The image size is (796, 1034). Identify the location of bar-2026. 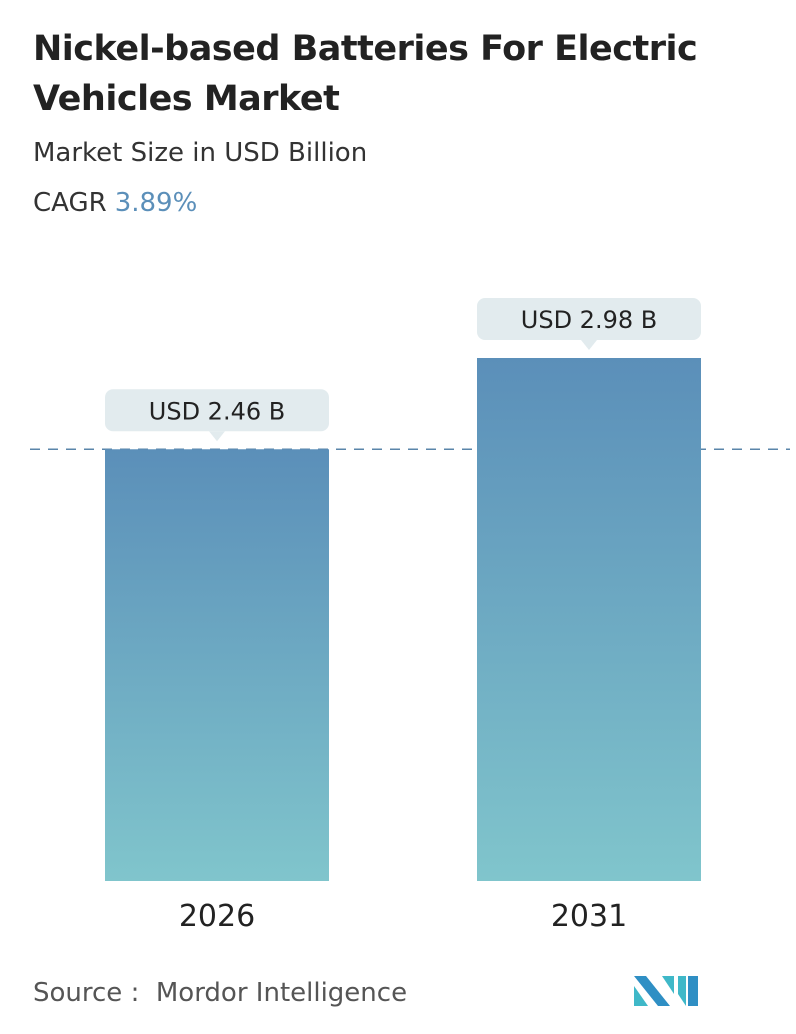
(217, 665).